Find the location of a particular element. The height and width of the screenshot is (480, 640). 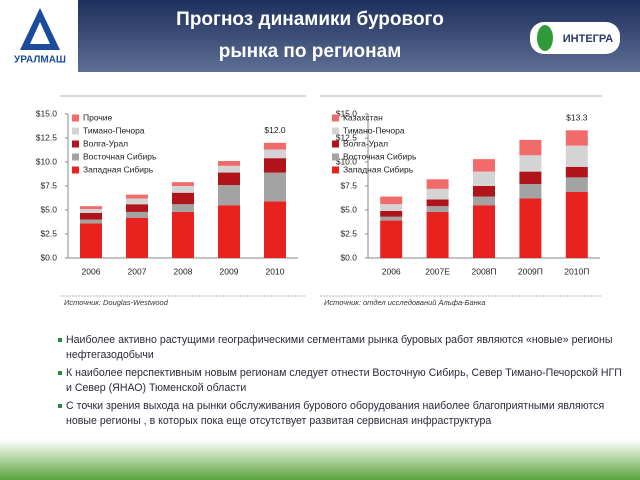

total-label: $12.0 is located at coordinates (275, 130).